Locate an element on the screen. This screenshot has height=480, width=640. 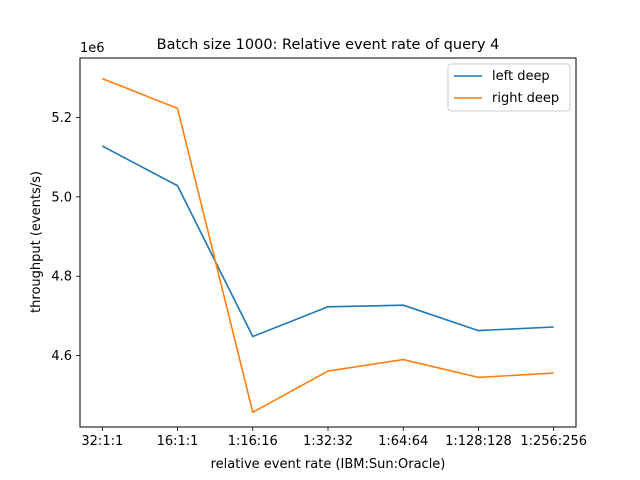
y-offset-label: 1e6 is located at coordinates (92, 48).